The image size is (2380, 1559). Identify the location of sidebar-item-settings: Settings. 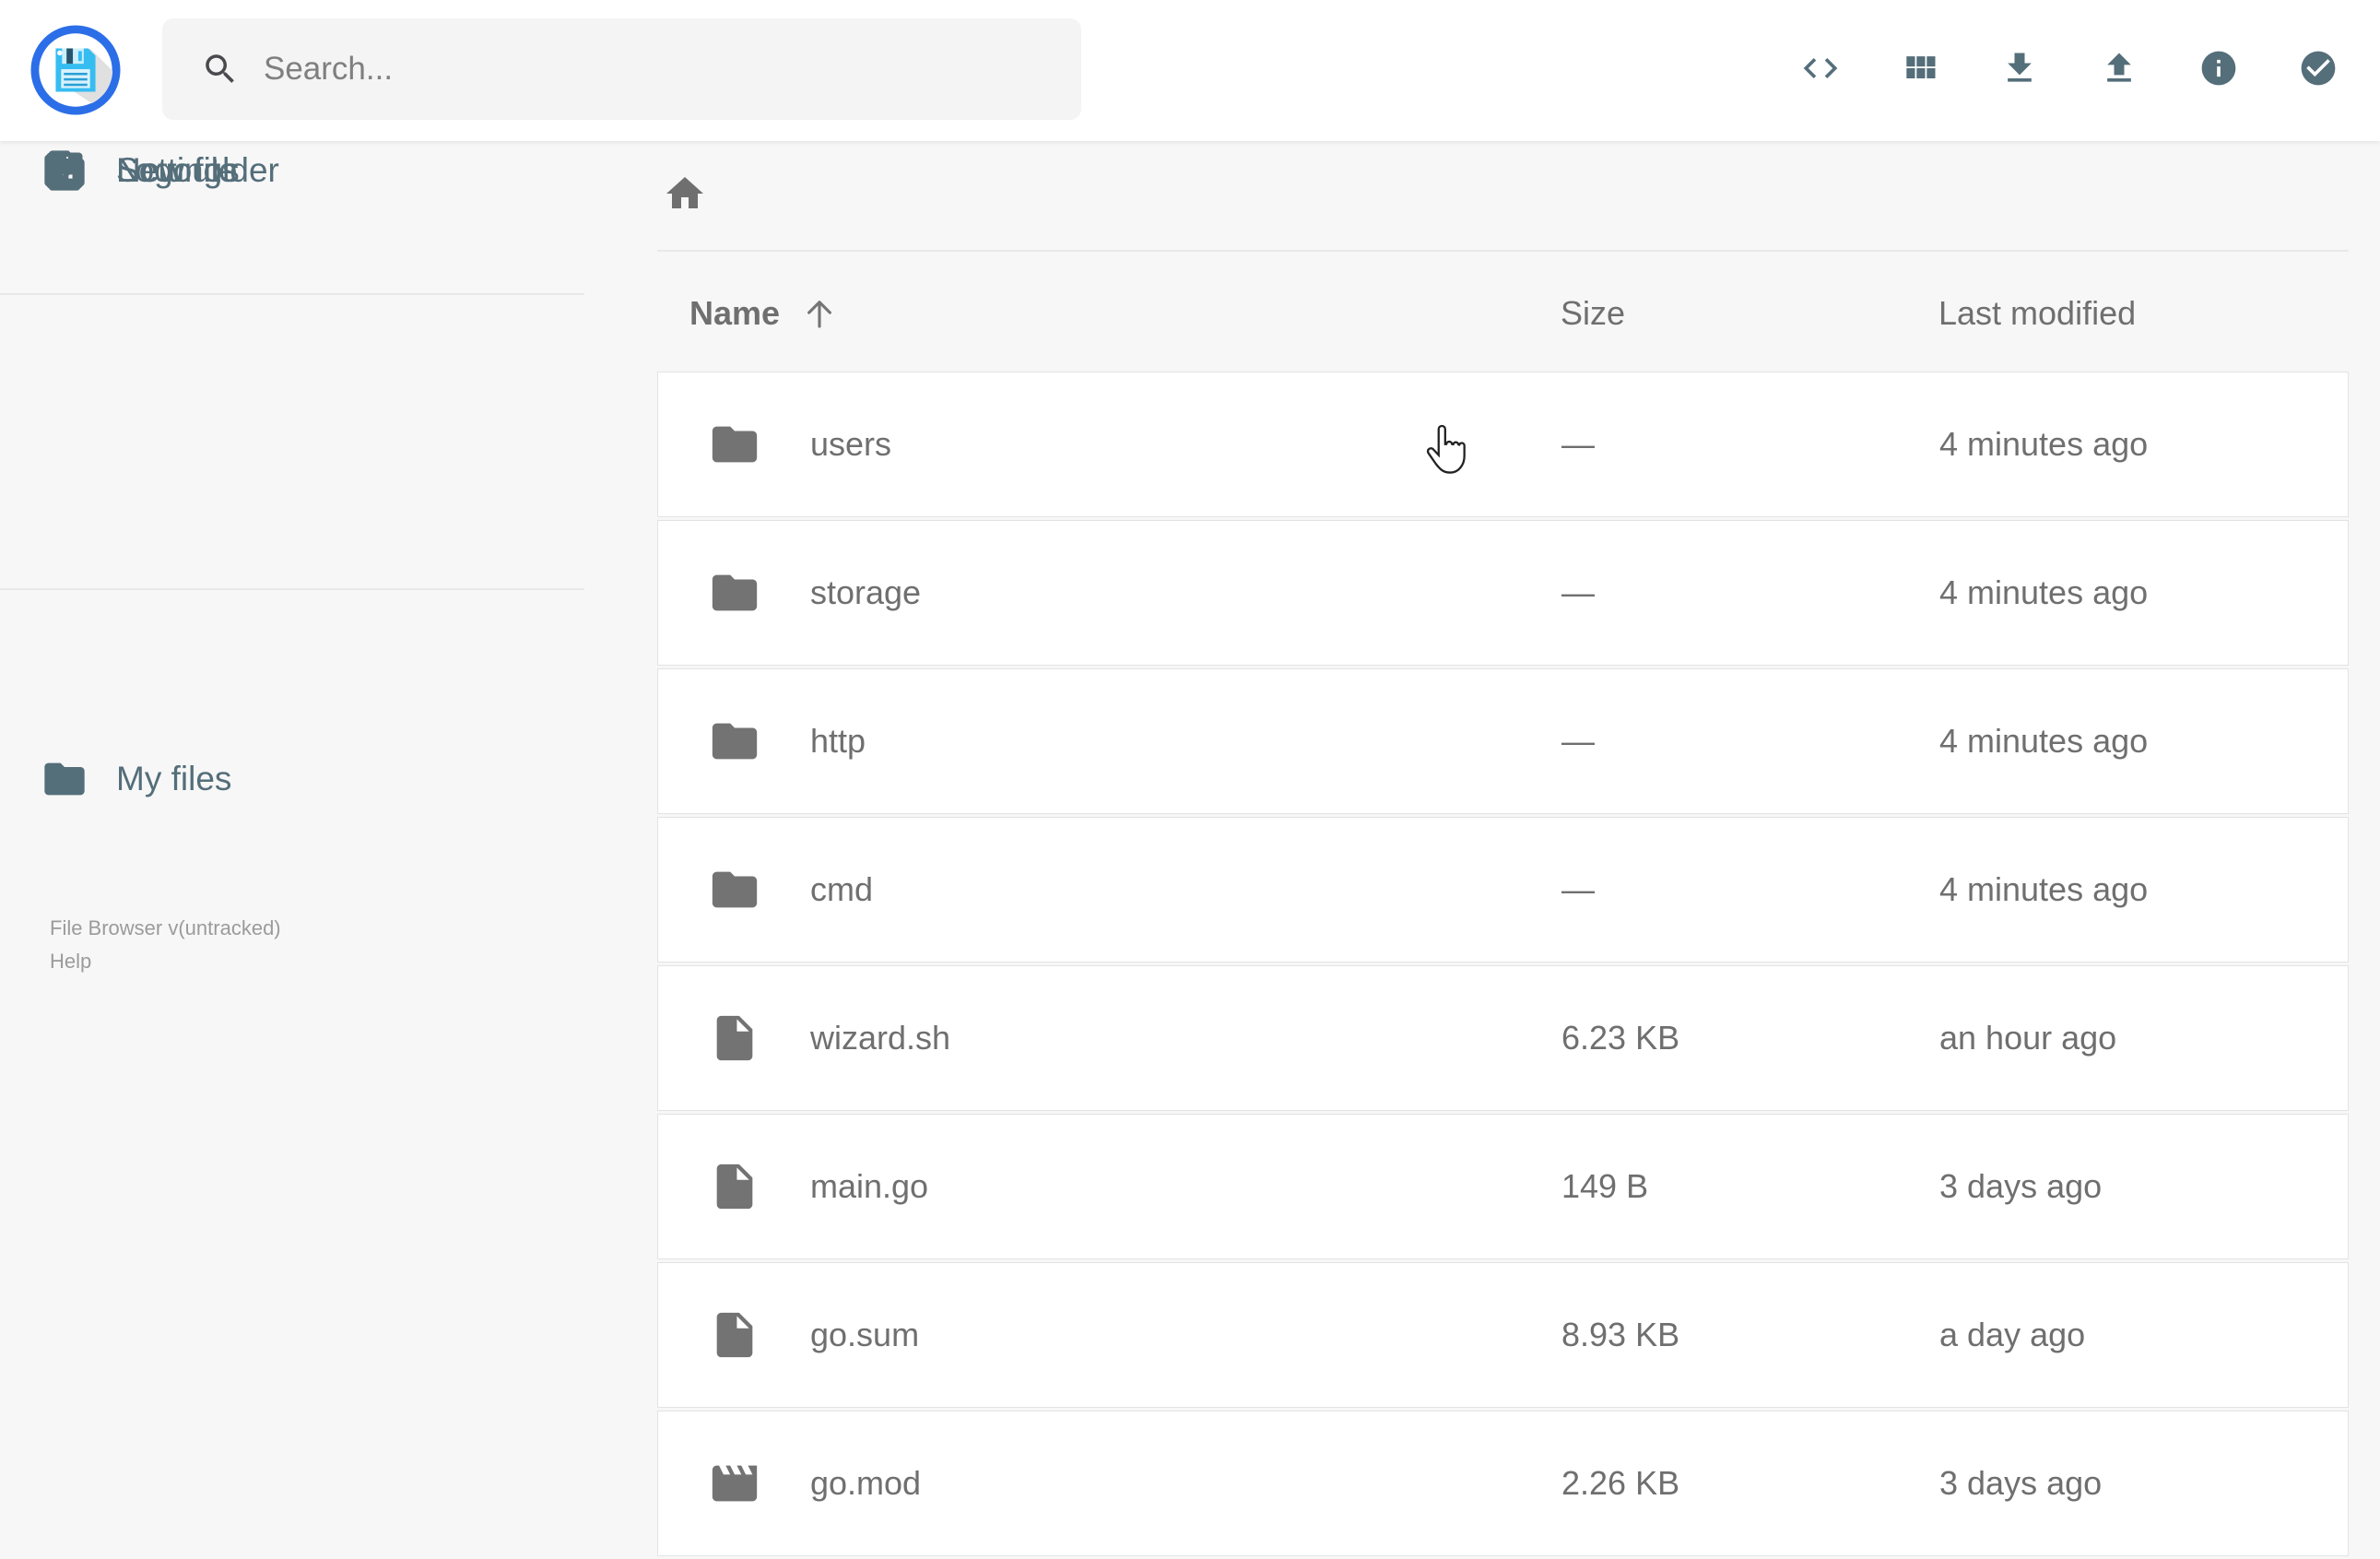
(140, 170).